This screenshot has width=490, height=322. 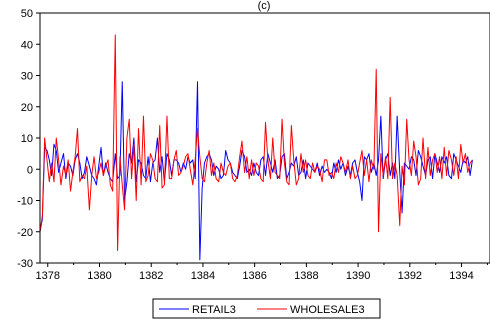 I want to click on legend-label-wholesale3: WHOLESALE3, so click(x=327, y=310).